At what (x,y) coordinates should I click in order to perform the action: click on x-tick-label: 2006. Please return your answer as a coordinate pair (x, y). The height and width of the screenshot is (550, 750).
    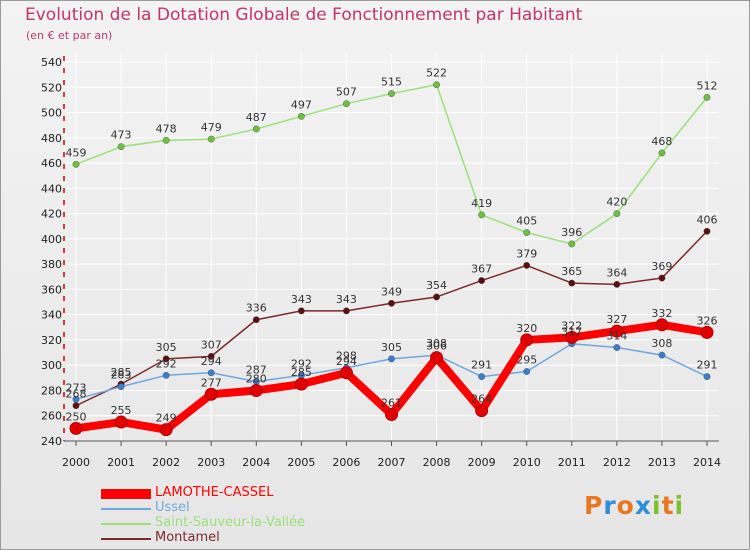
    Looking at the image, I should click on (346, 462).